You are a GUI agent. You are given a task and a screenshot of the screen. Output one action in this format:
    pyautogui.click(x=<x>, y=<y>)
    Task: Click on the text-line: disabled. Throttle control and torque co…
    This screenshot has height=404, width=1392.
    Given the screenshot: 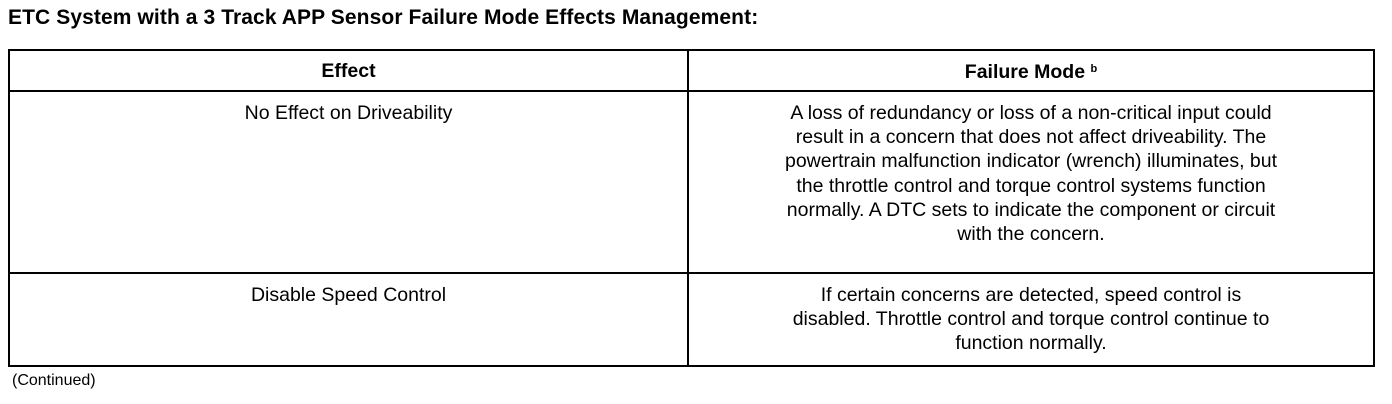 What is the action you would take?
    pyautogui.click(x=1031, y=319)
    